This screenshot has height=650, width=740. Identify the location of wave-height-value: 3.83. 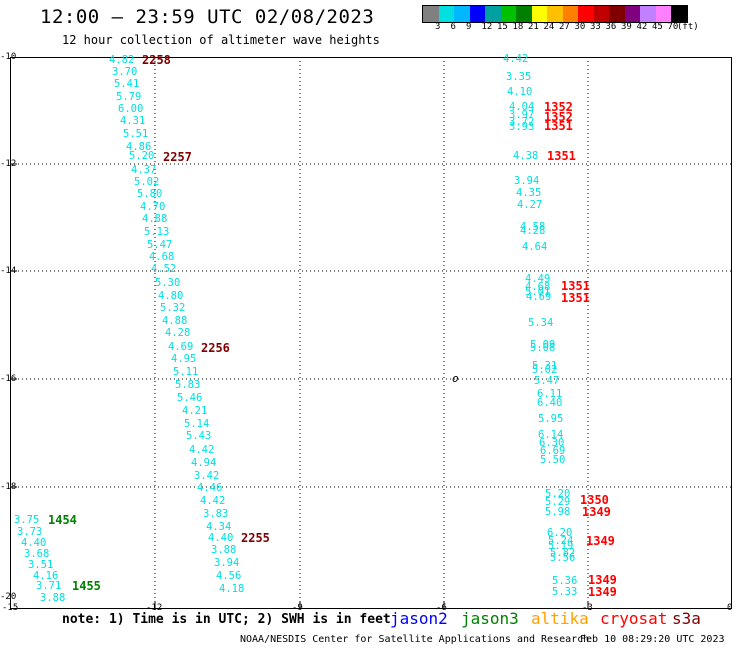
(216, 514).